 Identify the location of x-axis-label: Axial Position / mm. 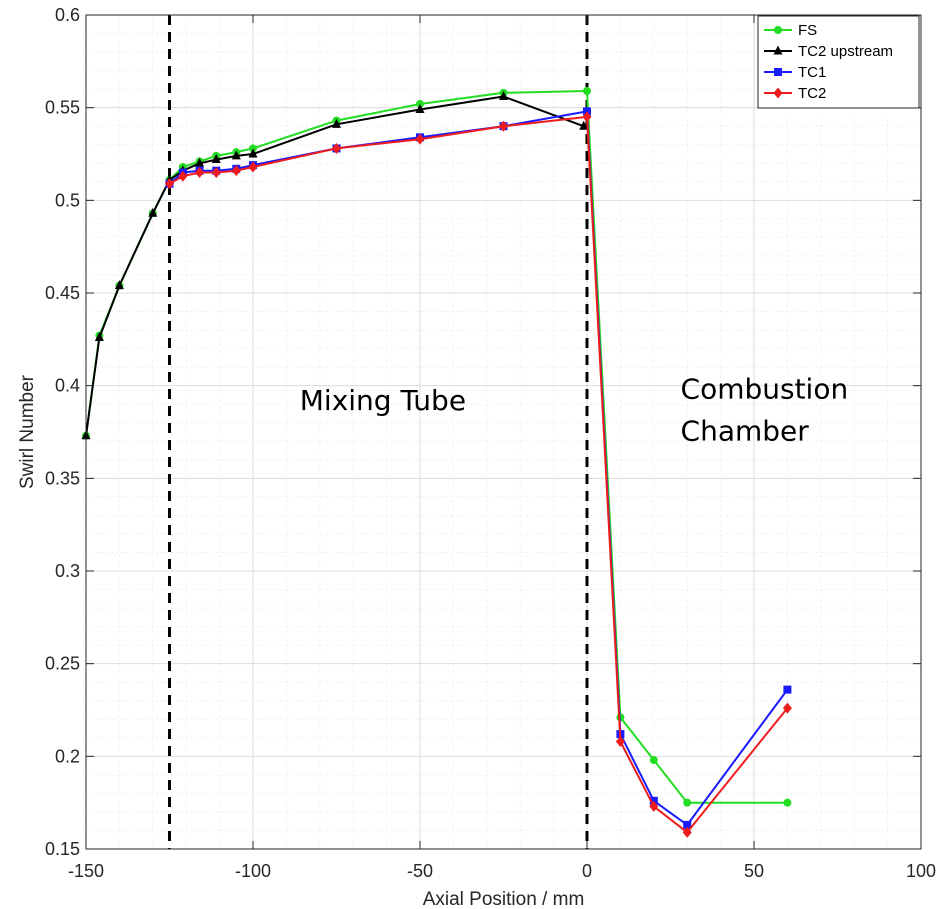
(504, 899).